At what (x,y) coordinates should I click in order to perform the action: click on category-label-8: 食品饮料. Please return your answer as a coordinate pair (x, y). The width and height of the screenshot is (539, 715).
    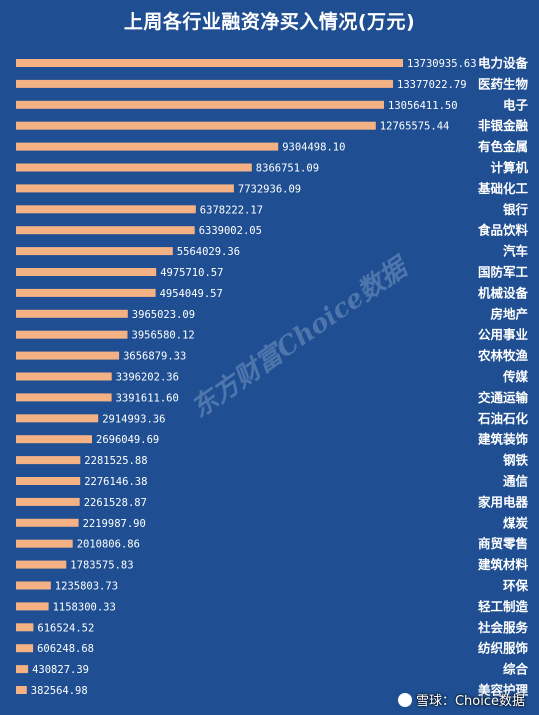
    Looking at the image, I should click on (503, 230).